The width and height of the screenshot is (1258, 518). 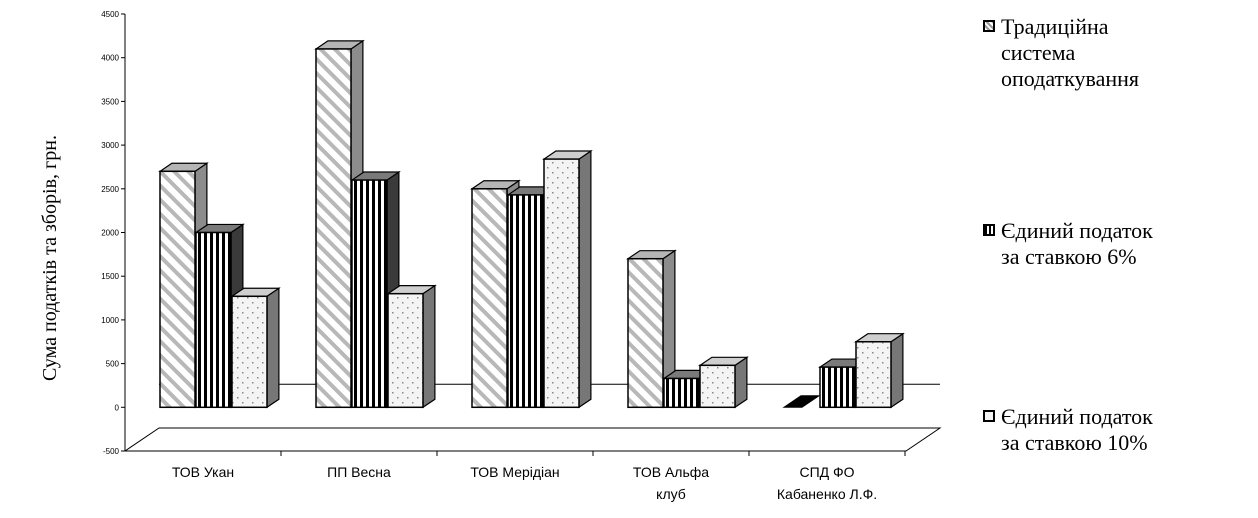 What do you see at coordinates (1070, 52) in the screenshot?
I see `legend-label: Традиційна система оподаткування` at bounding box center [1070, 52].